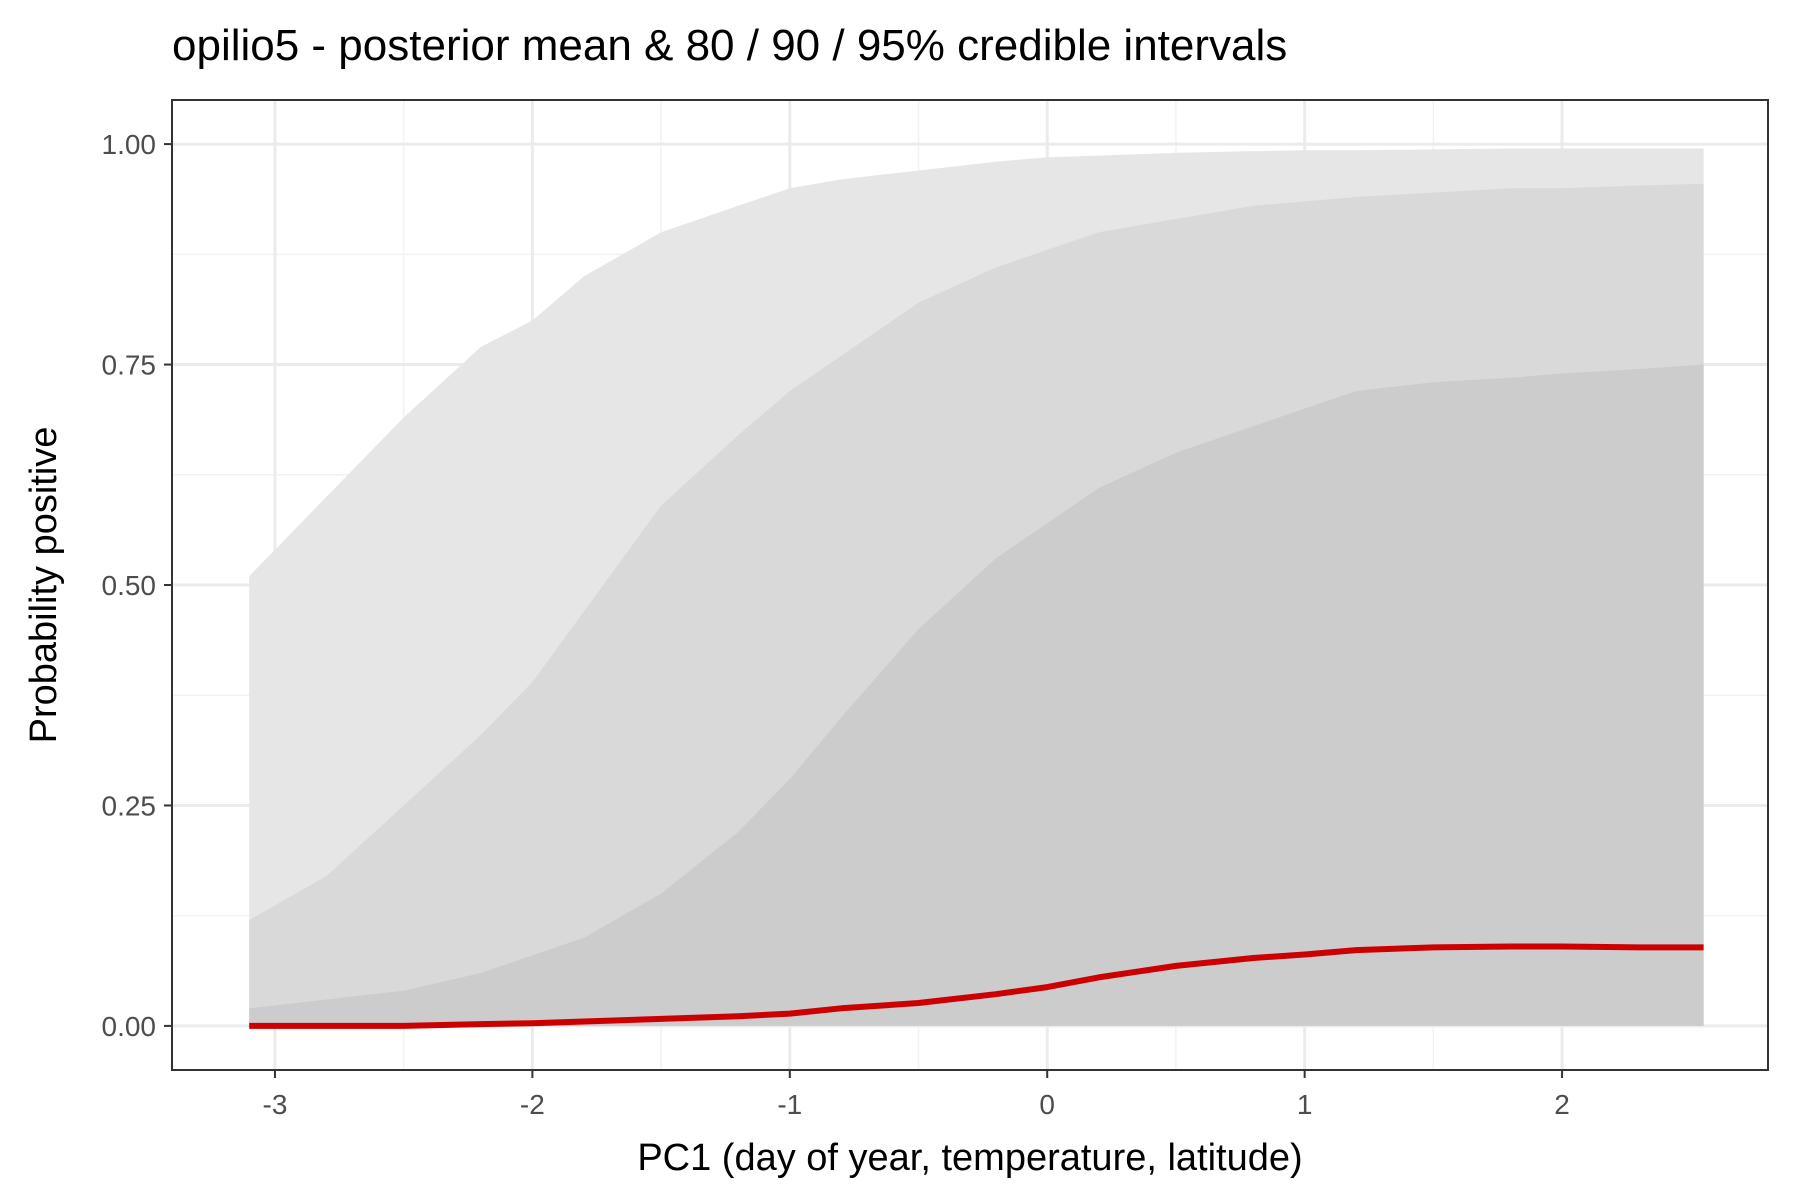 The width and height of the screenshot is (1800, 1200). What do you see at coordinates (129, 365) in the screenshot?
I see `y-tick-label: 0.75` at bounding box center [129, 365].